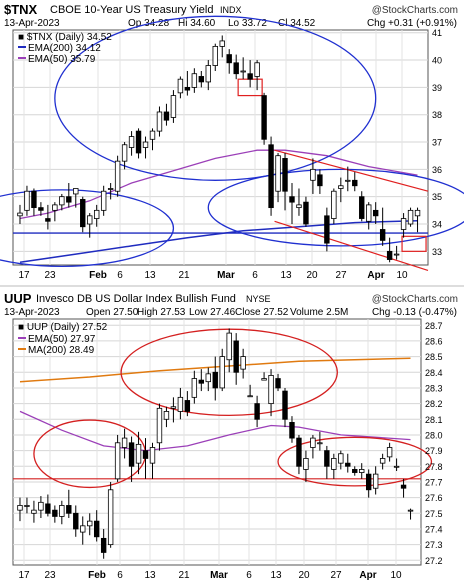  I want to click on uup-y-tick-label: 28.0, so click(434, 435).